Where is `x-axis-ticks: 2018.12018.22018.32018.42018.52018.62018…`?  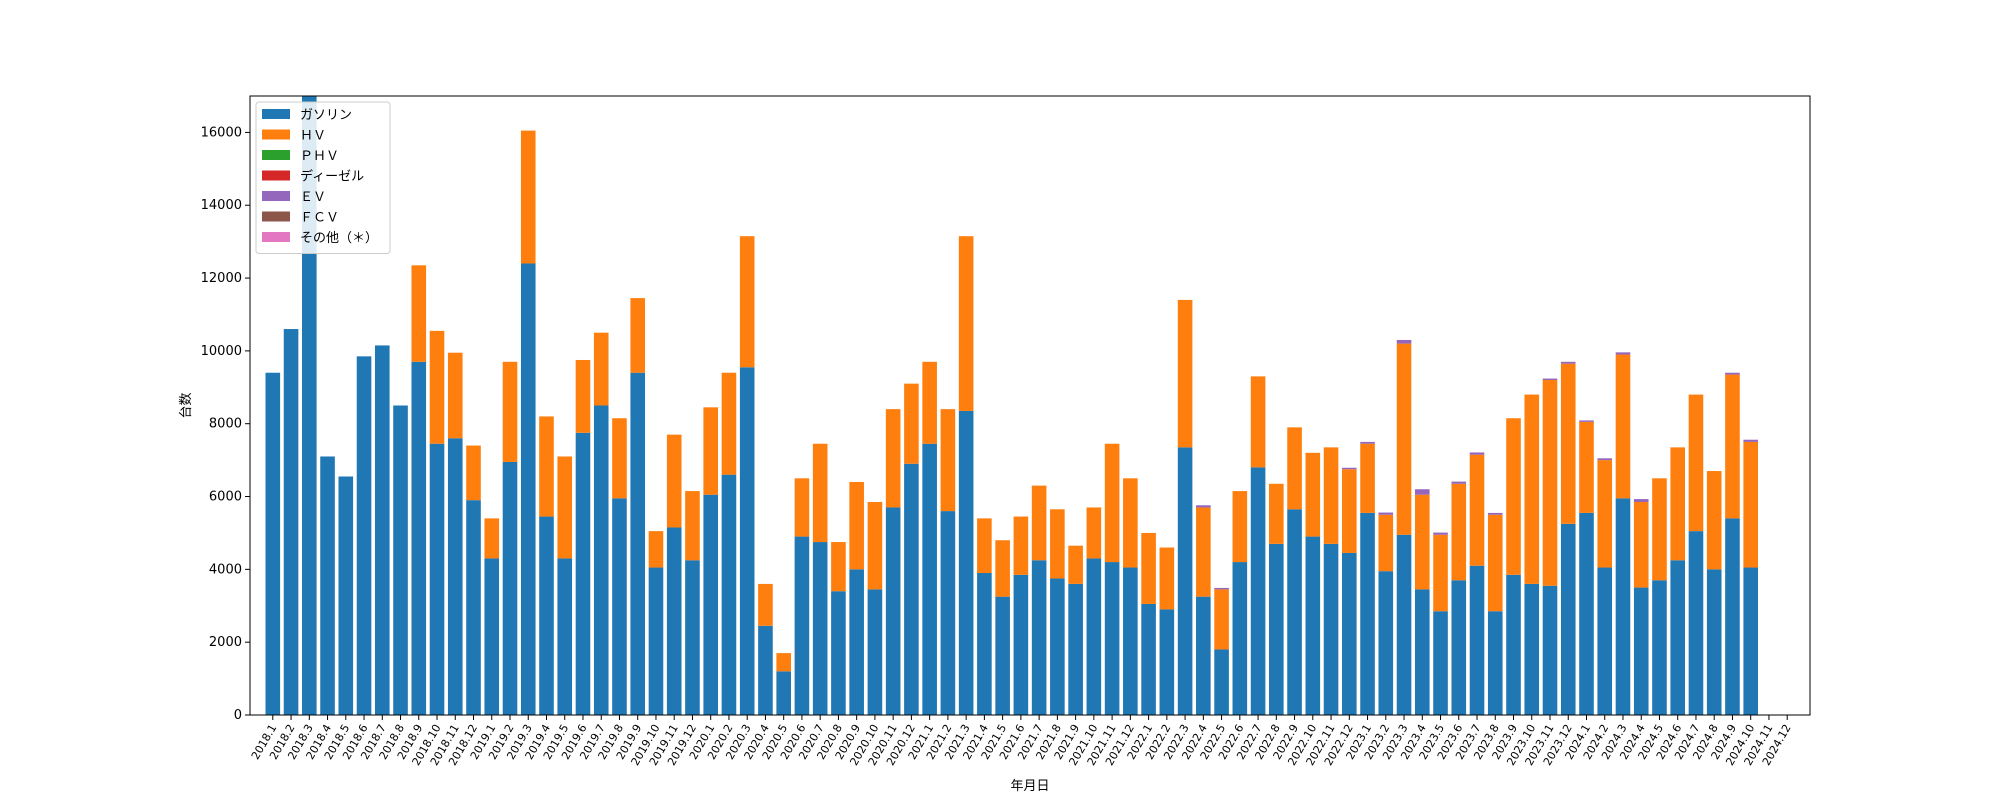
x-axis-ticks: 2018.12018.22018.32018.42018.52018.62018… is located at coordinates (1021, 741).